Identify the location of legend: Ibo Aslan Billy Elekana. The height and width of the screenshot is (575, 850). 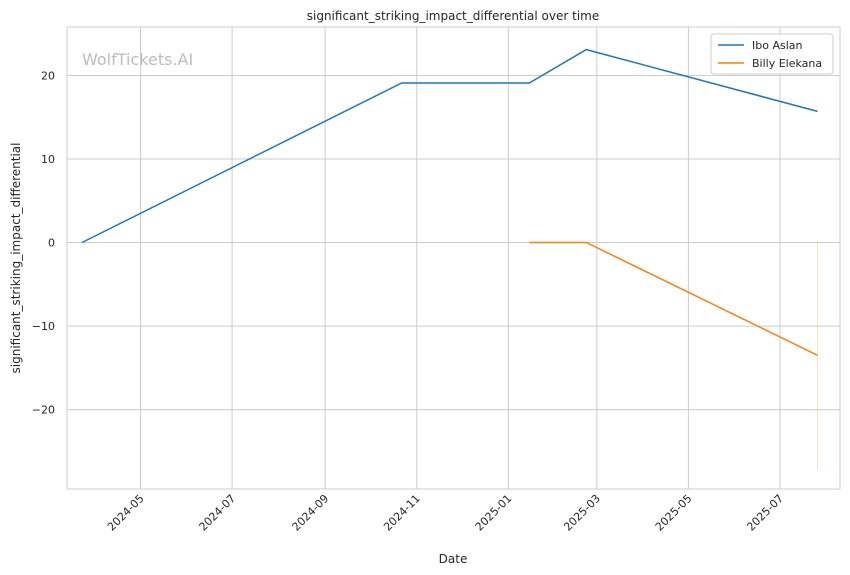
(772, 54).